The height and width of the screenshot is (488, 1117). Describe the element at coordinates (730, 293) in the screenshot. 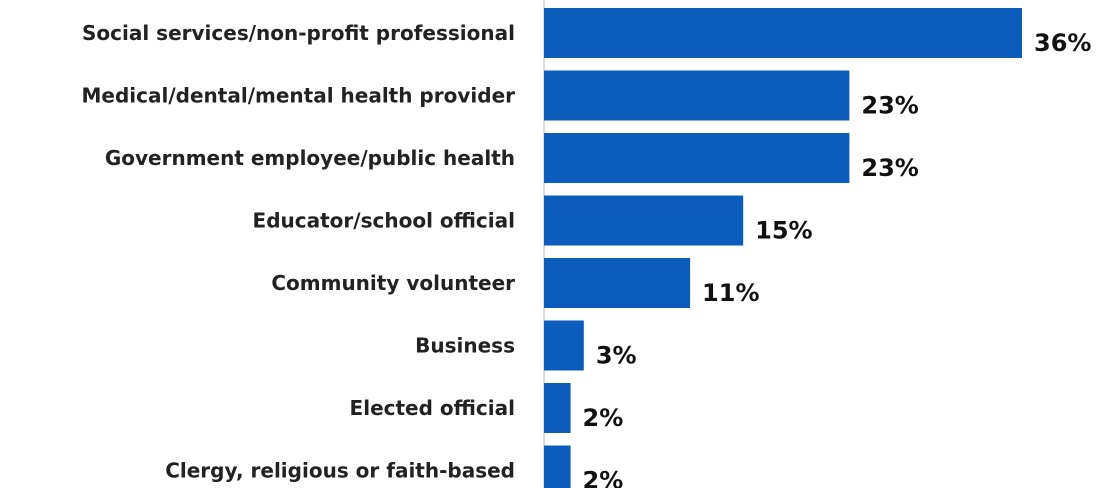

I see `value-label: 11%` at that location.